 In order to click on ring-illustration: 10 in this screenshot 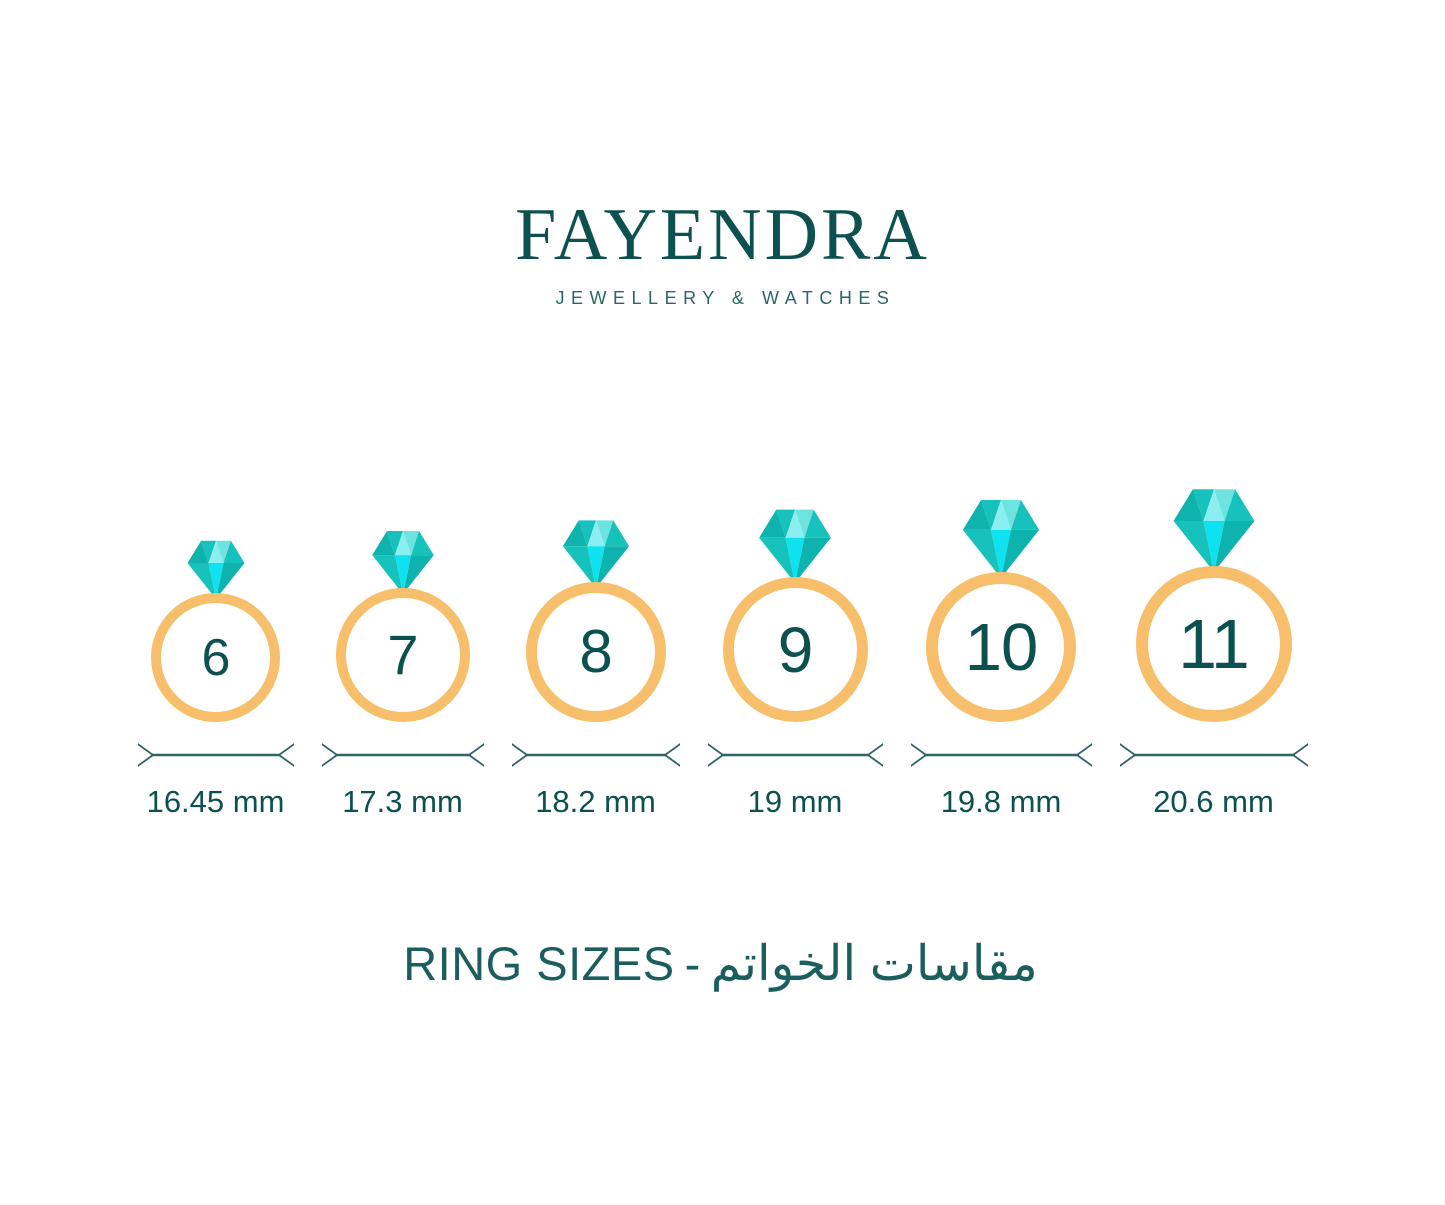, I will do `click(1001, 608)`.